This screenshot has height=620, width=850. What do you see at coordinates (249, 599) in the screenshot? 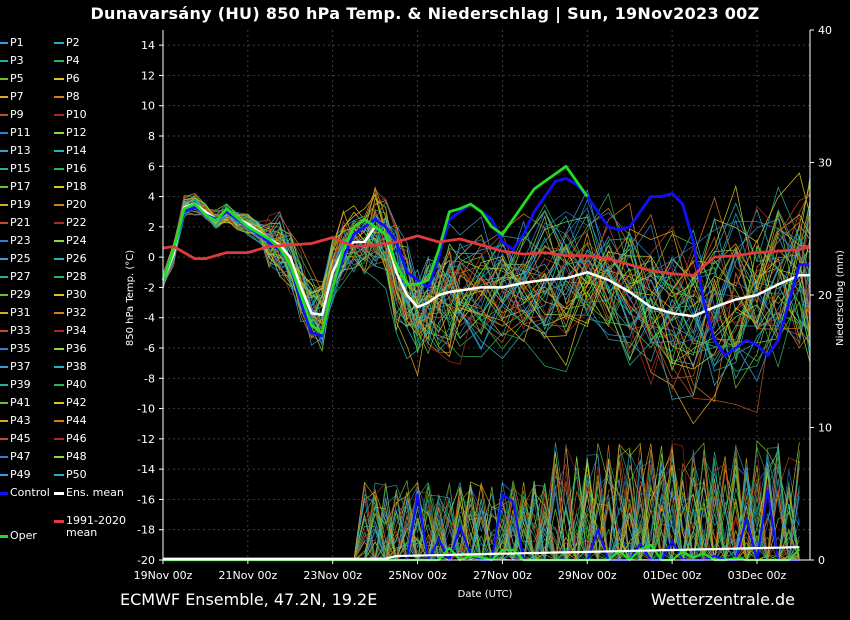
I see `footer-model-info: ECMWF Ensemble, 47.2N, 19.2E` at bounding box center [249, 599].